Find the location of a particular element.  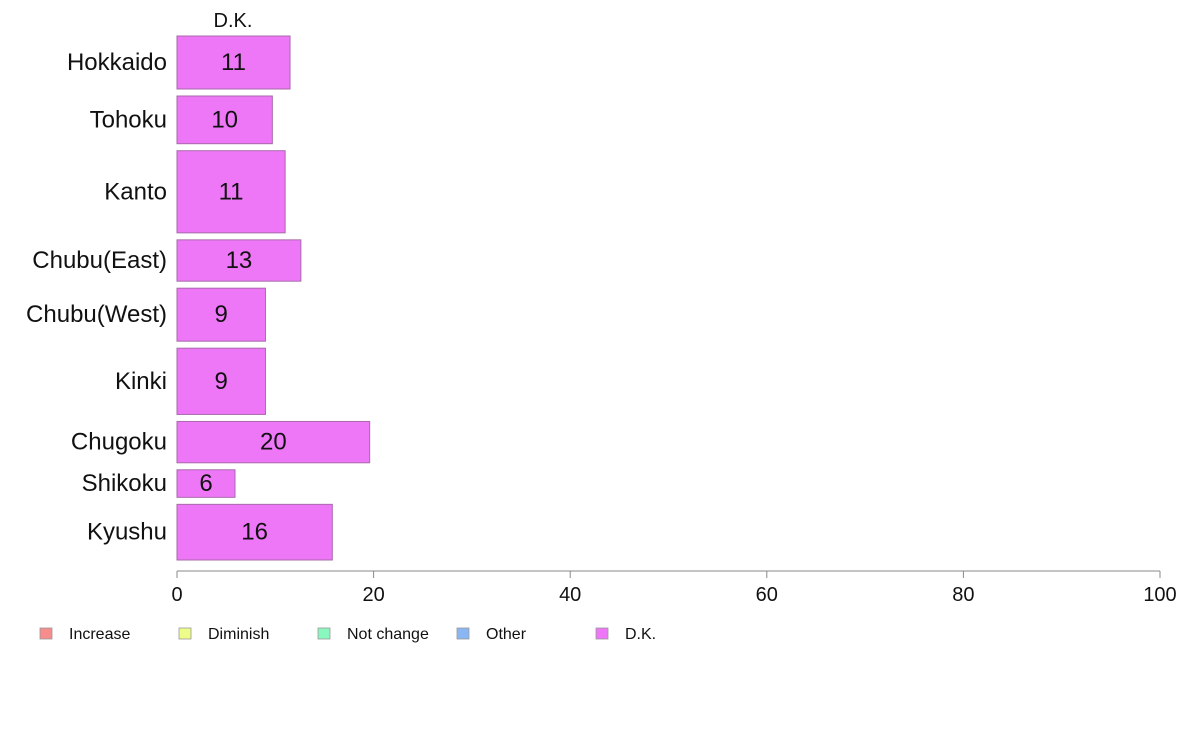

category-label: Hokkaido is located at coordinates (117, 62).